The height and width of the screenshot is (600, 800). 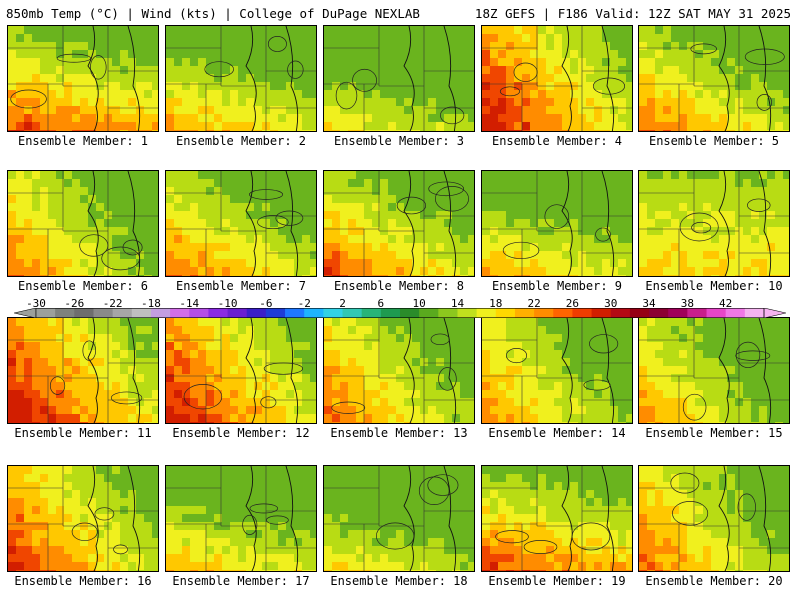 I want to click on member-label-3: Ensemble Member: 3, so click(x=399, y=141).